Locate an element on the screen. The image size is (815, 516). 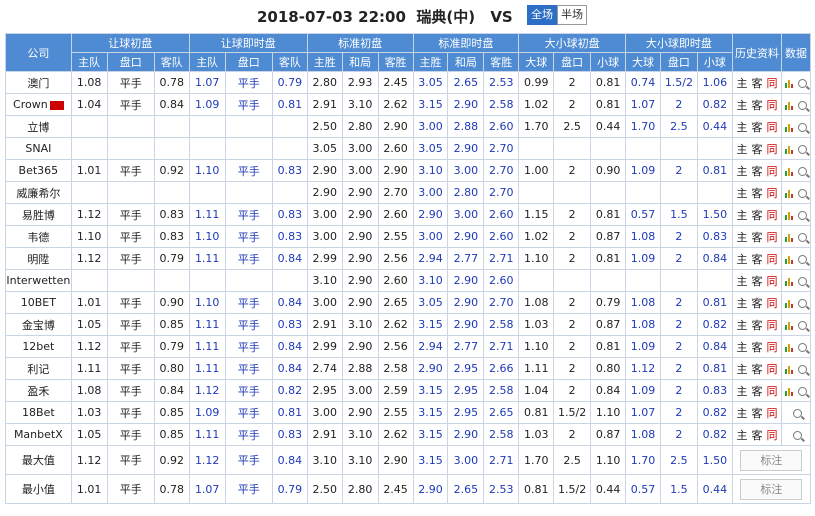
company-name: SNAI is located at coordinates (38, 148).